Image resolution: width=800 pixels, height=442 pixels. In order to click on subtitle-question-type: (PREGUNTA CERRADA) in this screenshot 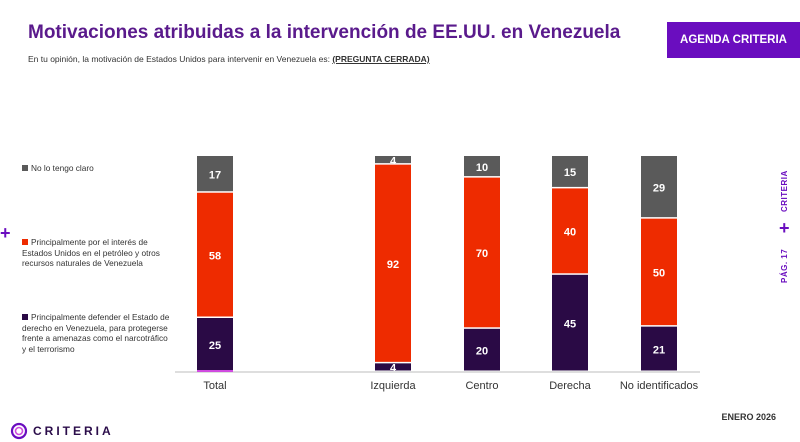, I will do `click(381, 59)`.